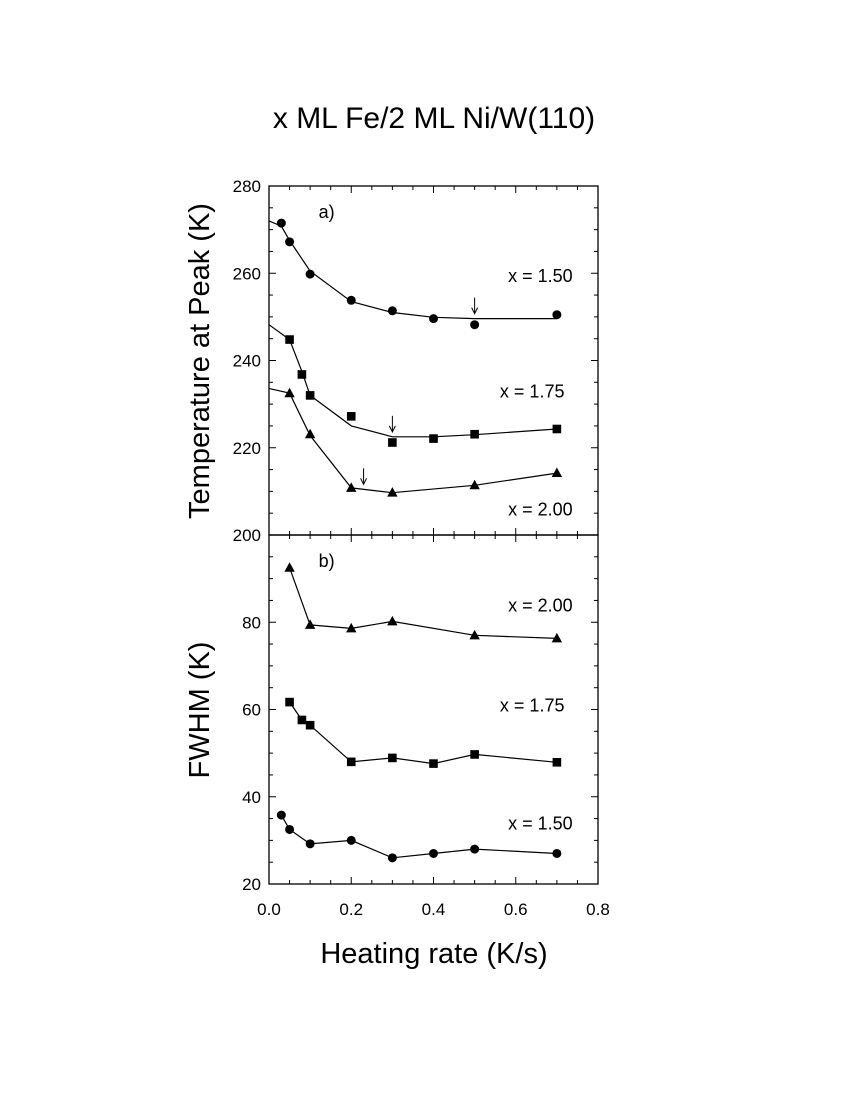 The width and height of the screenshot is (850, 1100). What do you see at coordinates (247, 361) in the screenshot?
I see `y-tick-label: 240` at bounding box center [247, 361].